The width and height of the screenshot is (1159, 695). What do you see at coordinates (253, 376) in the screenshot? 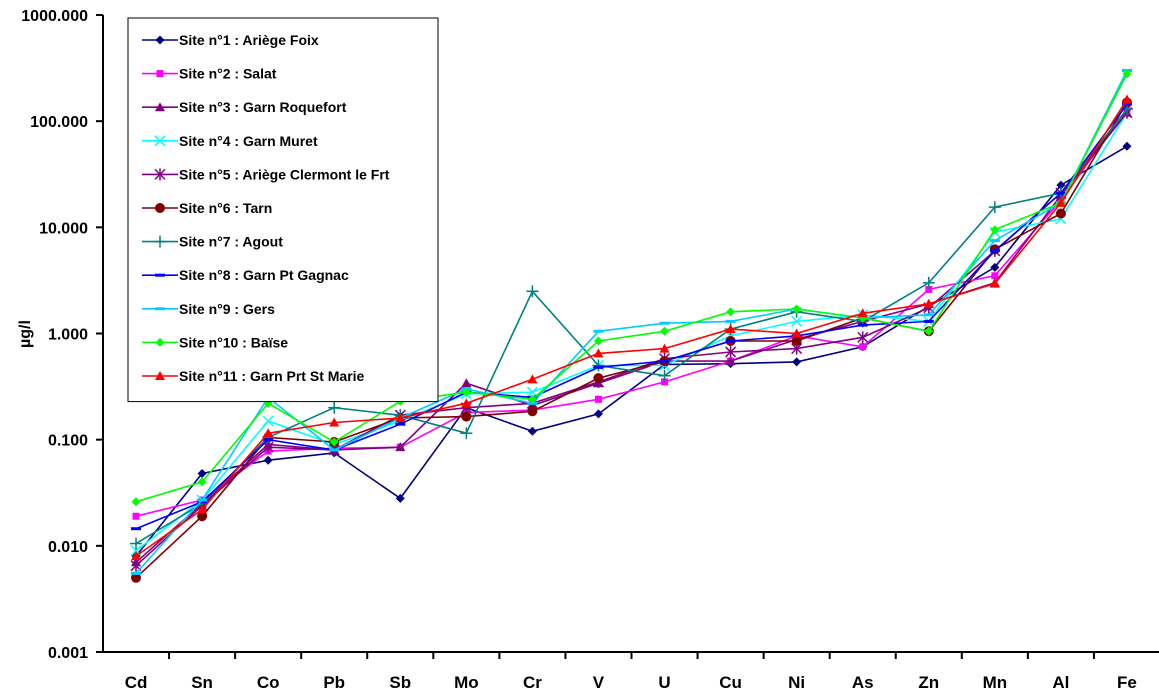
I see `legend-item: Site n°11 : Garn Prt St Marie` at bounding box center [253, 376].